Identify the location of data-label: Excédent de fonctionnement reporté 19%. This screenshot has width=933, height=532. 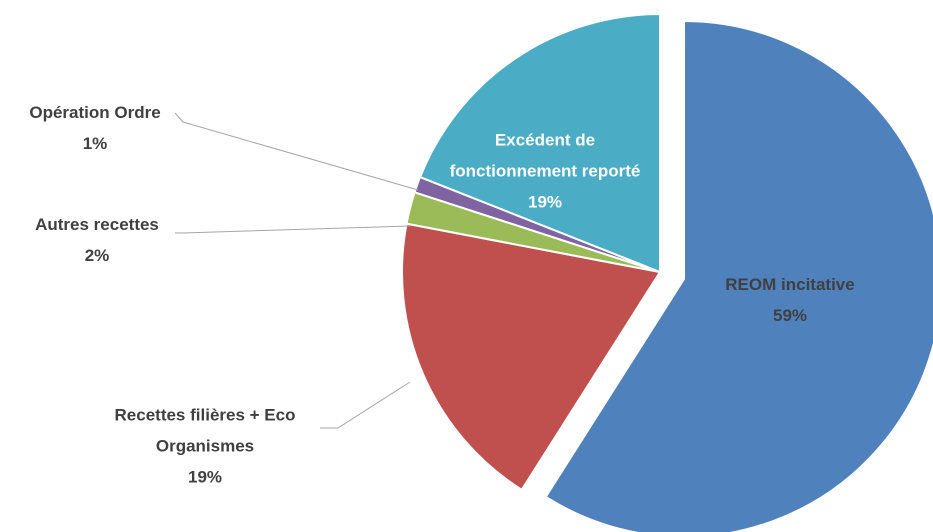
(545, 171).